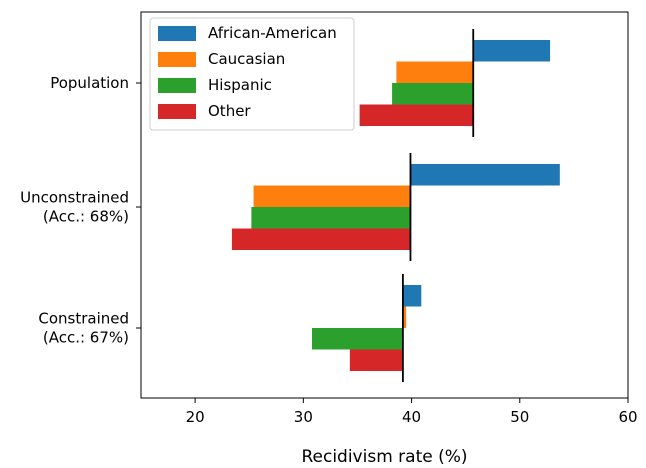 This screenshot has width=646, height=468. Describe the element at coordinates (331, 218) in the screenshot. I see `bar-2-hispanic` at that location.